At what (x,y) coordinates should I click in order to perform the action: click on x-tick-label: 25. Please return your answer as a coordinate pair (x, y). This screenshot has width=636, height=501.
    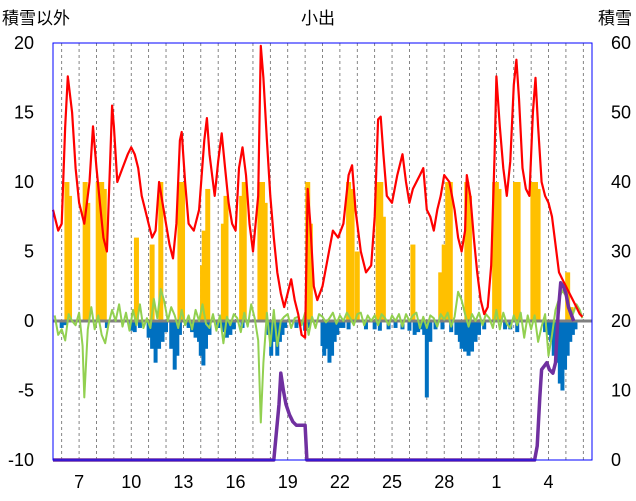
    Looking at the image, I should click on (392, 482).